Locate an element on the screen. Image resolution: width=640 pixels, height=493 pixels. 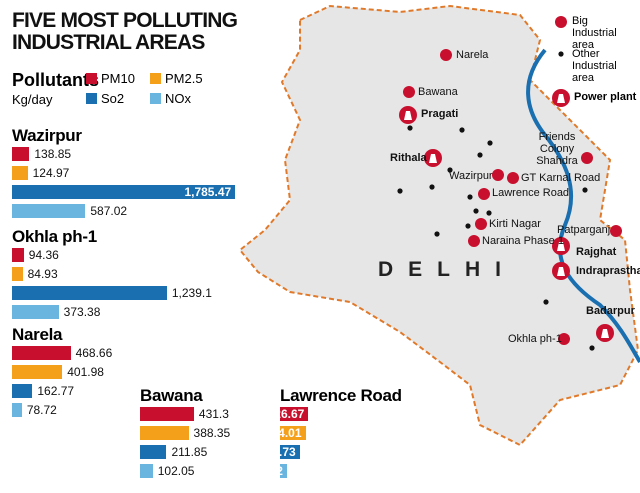
value-label: 211.85 is located at coordinates (189, 452).